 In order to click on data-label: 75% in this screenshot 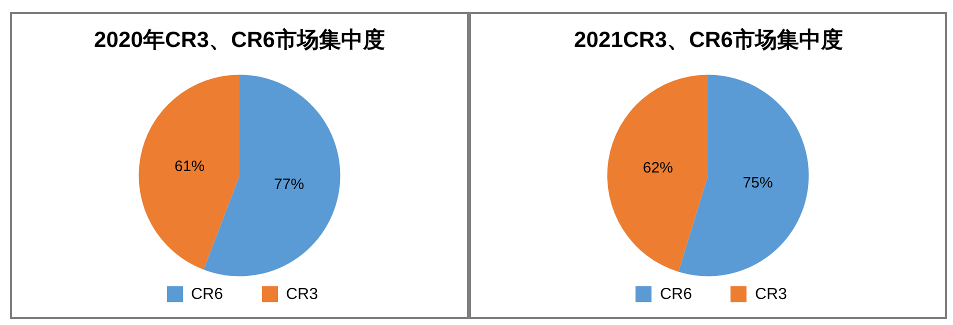, I will do `click(757, 183)`.